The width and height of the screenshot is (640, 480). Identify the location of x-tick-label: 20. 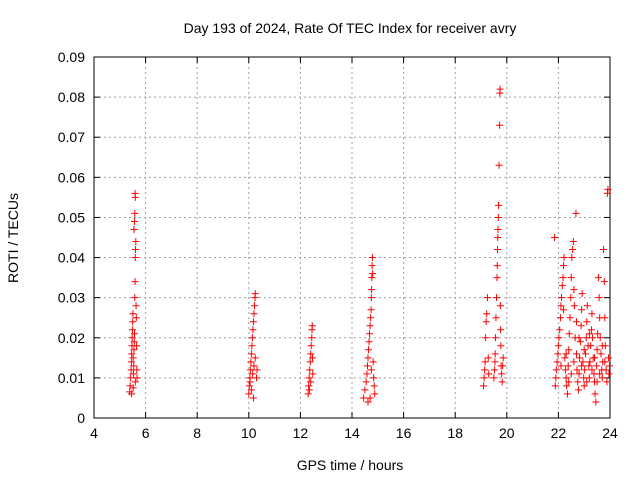
(507, 433).